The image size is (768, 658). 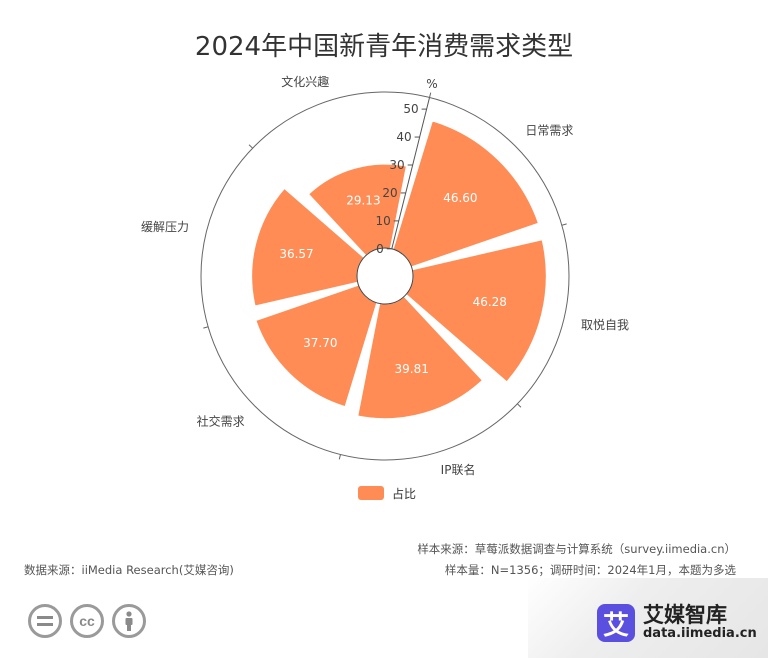 I want to click on radial-tick-label: 30, so click(x=396, y=165).